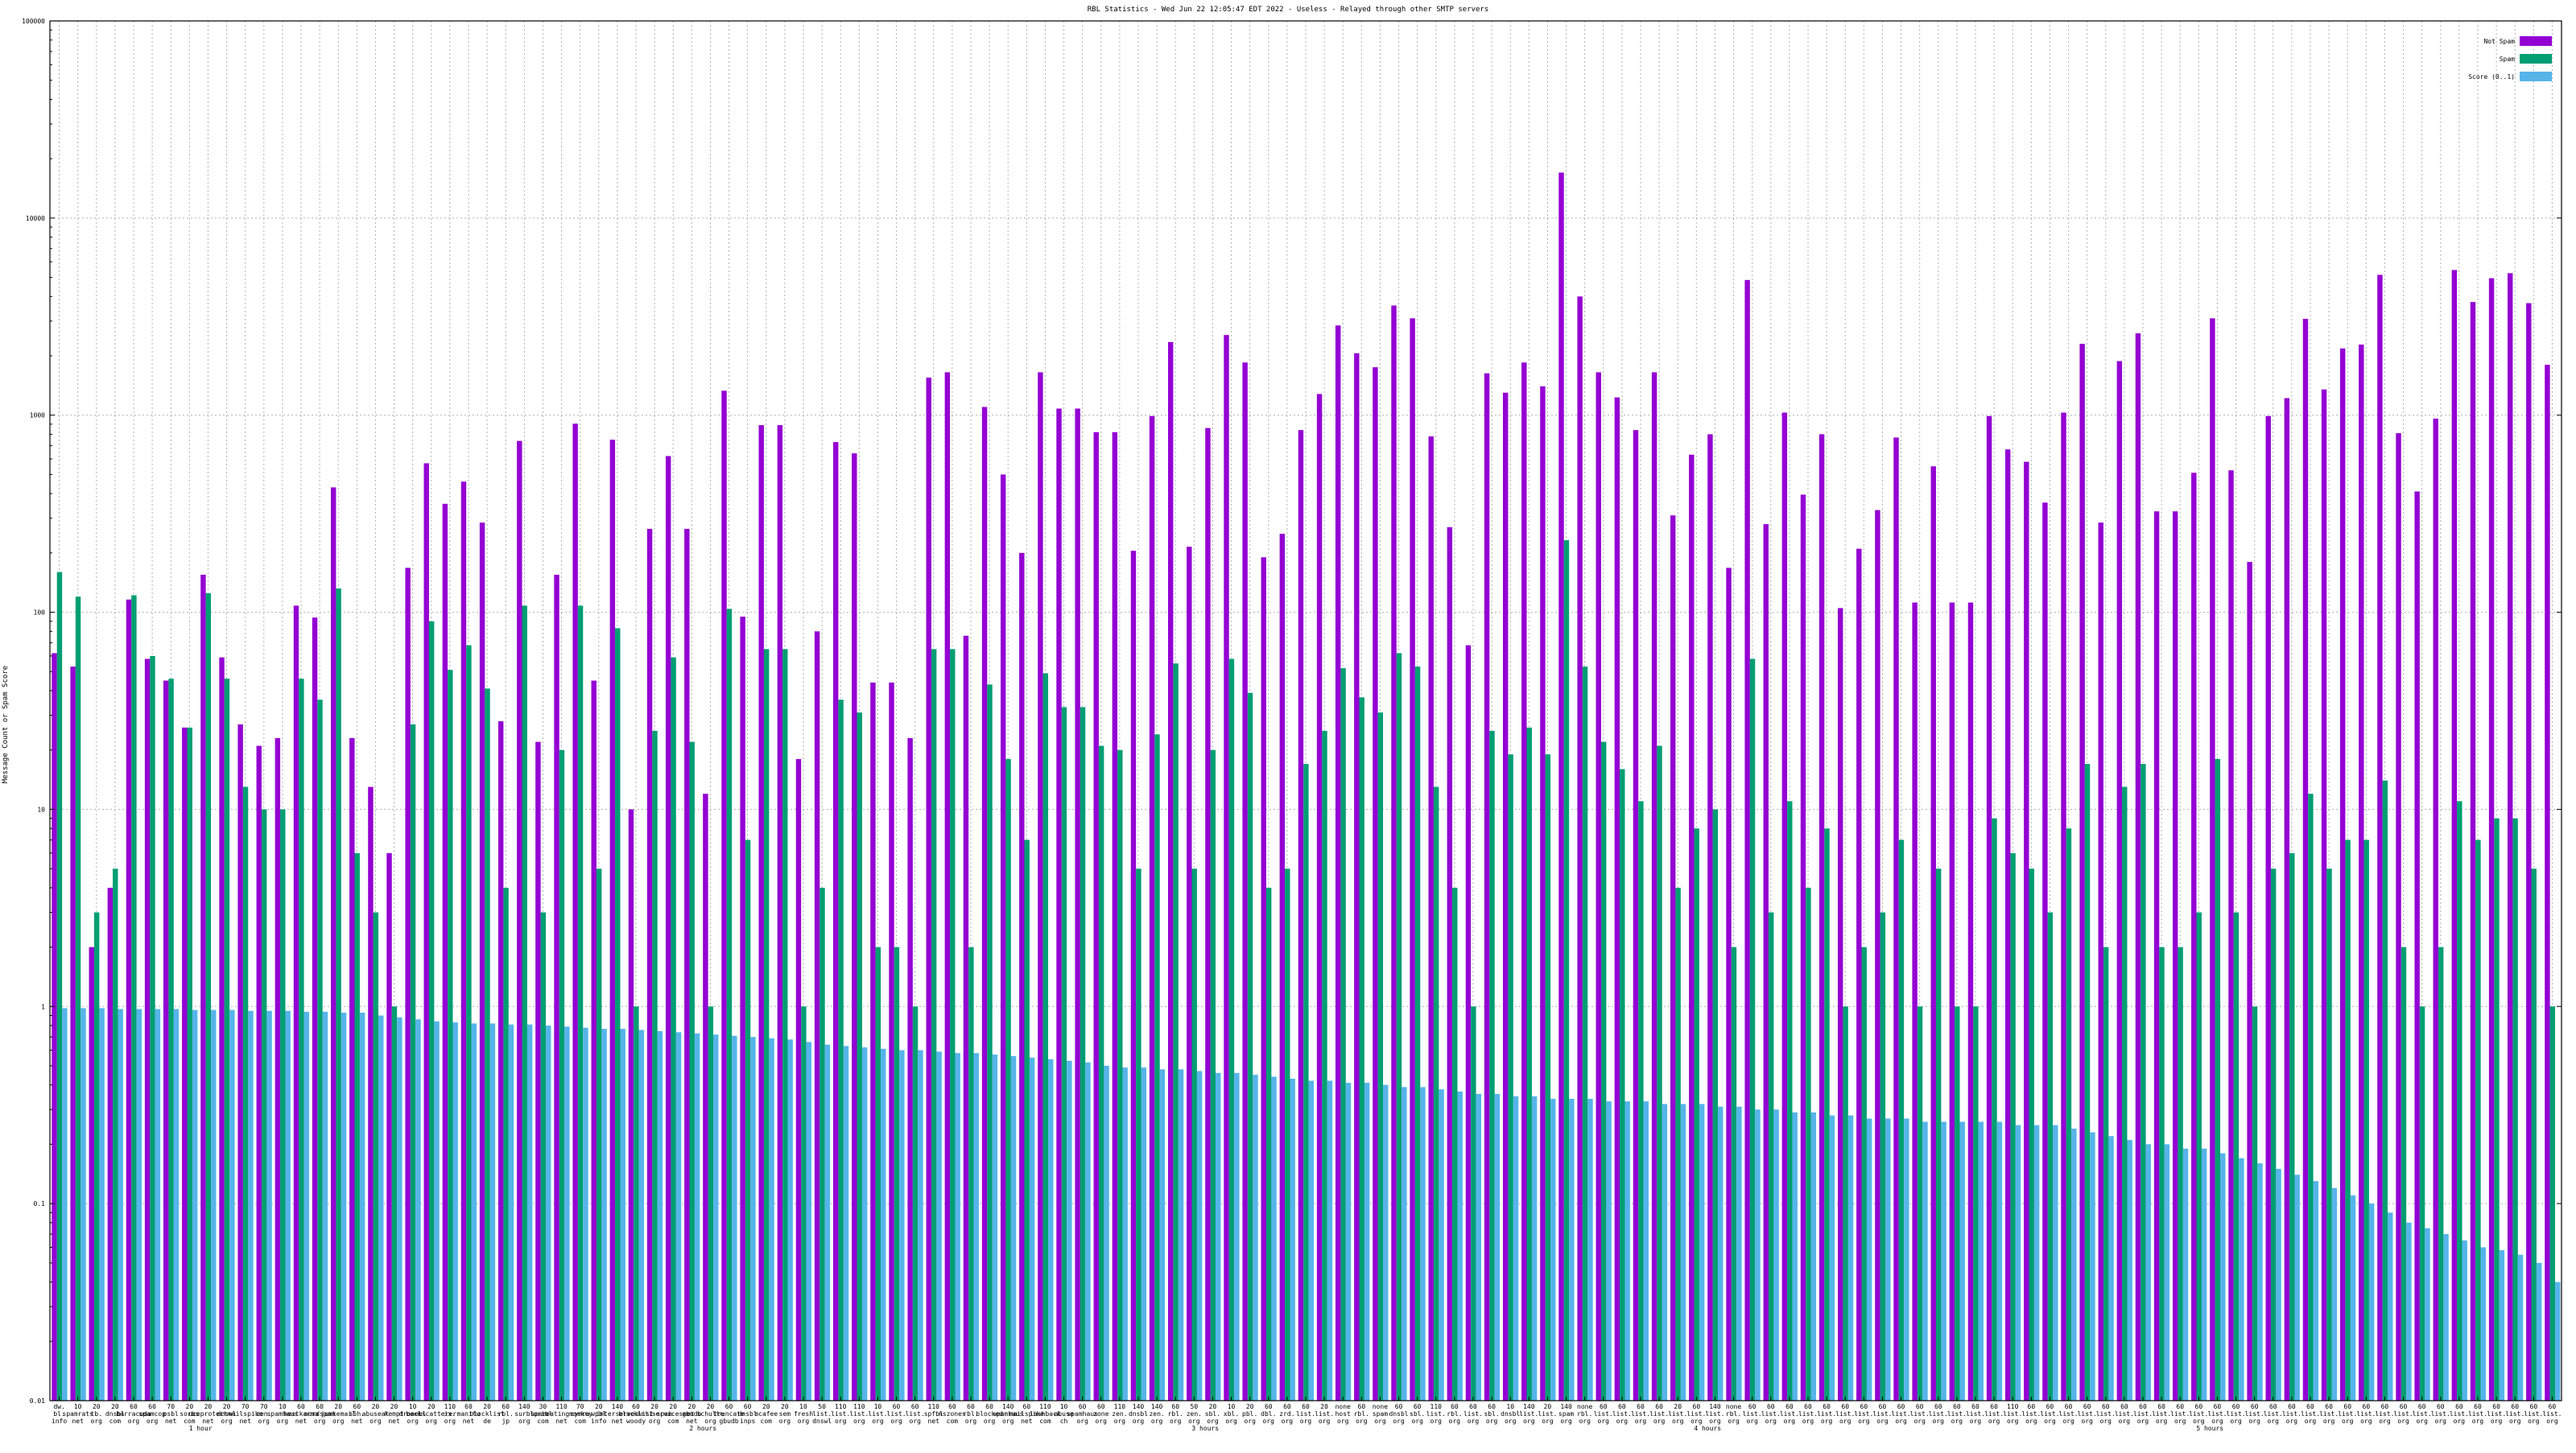 The image size is (2576, 1453). I want to click on x-tick-label-bot-44: org, so click(878, 1421).